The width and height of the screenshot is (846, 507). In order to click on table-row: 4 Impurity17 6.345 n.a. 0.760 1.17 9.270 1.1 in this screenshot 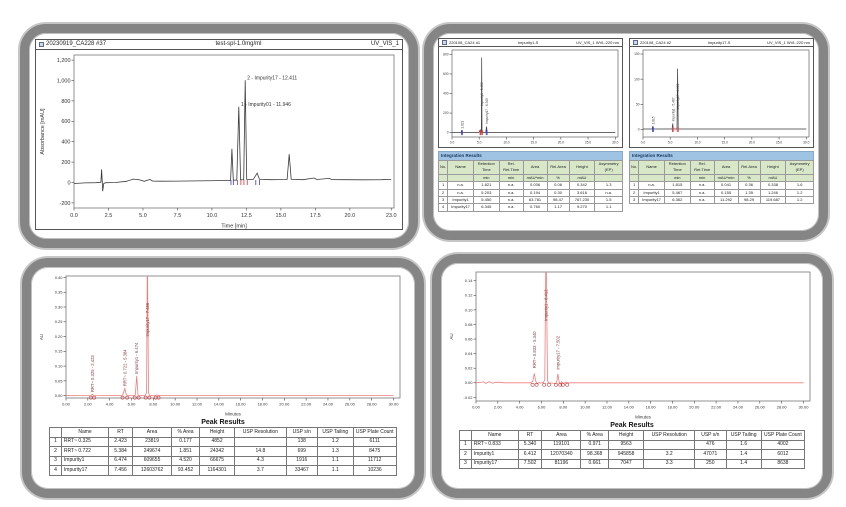, I will do `click(530, 207)`.